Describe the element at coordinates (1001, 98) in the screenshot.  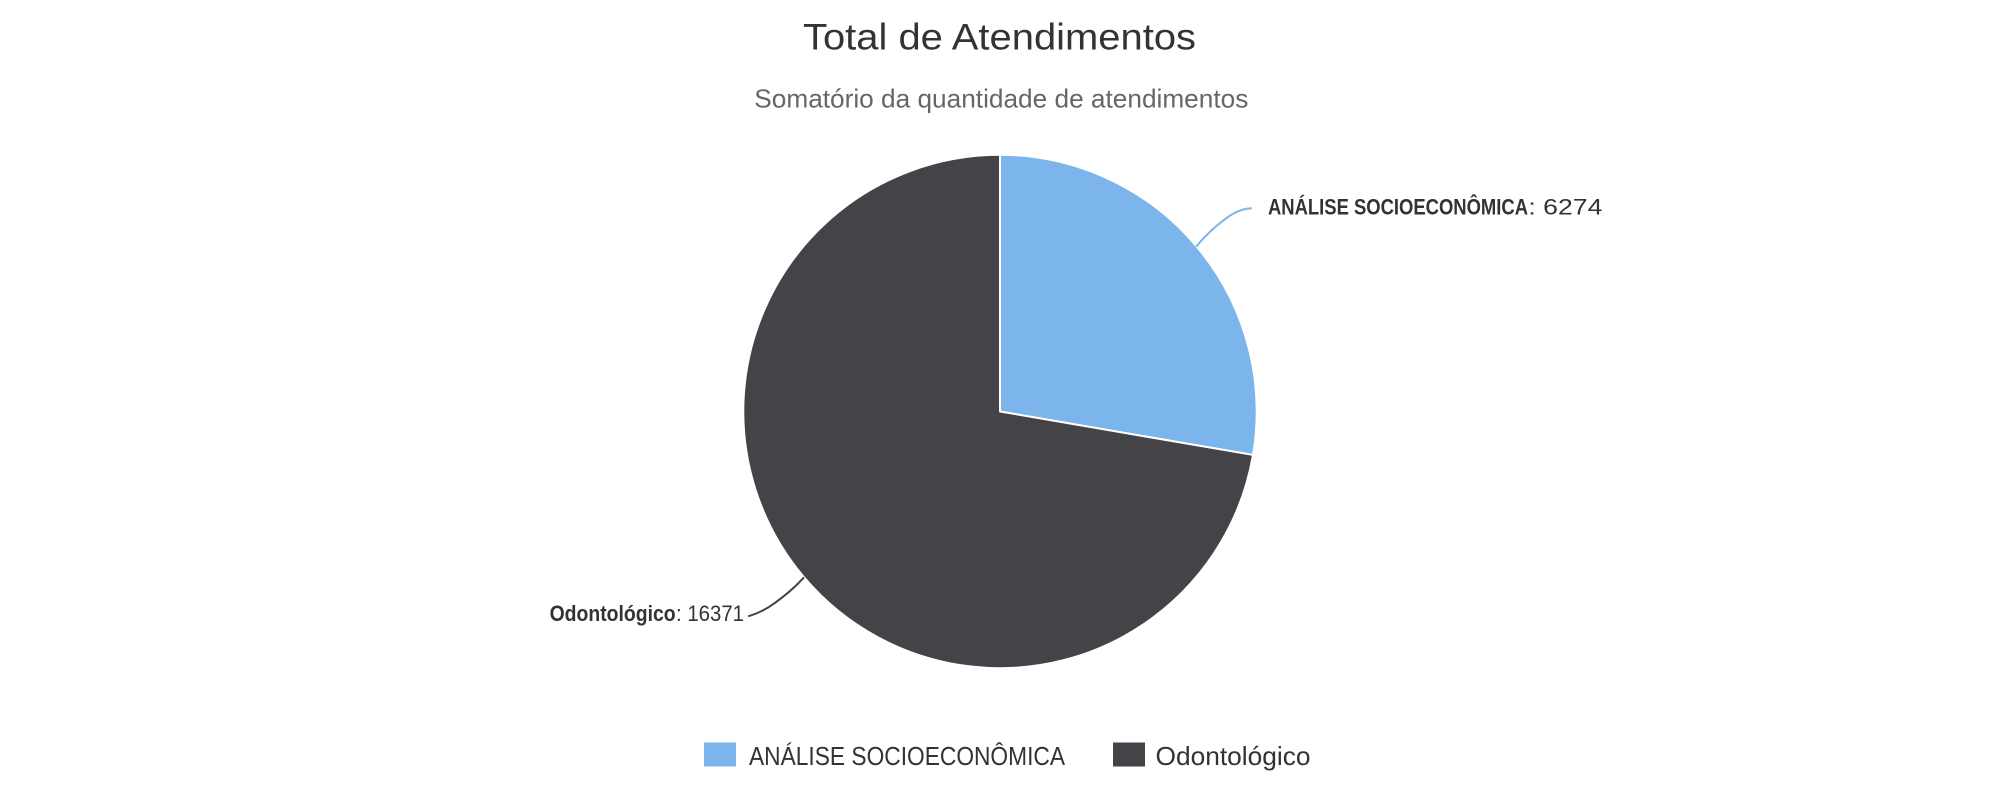
I see `svg-text:Somatório da quantidade de ate: Somatório da quantidade de atendimentos` at that location.